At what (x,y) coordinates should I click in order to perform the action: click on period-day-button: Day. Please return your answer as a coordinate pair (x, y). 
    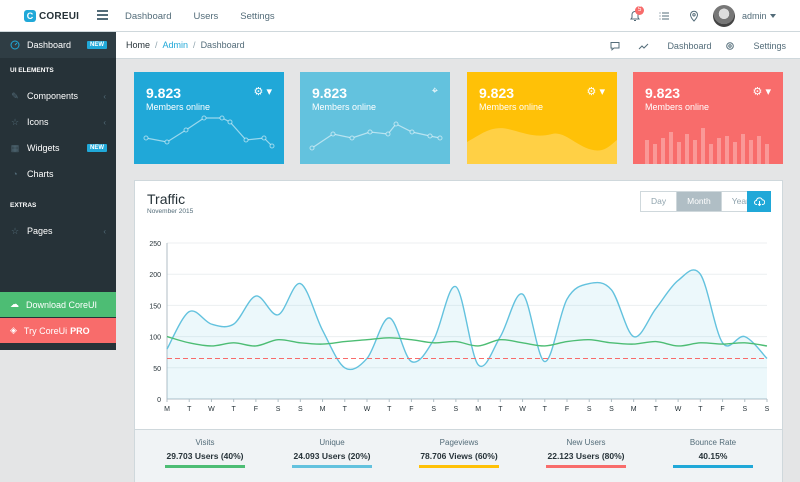
    Looking at the image, I should click on (659, 201).